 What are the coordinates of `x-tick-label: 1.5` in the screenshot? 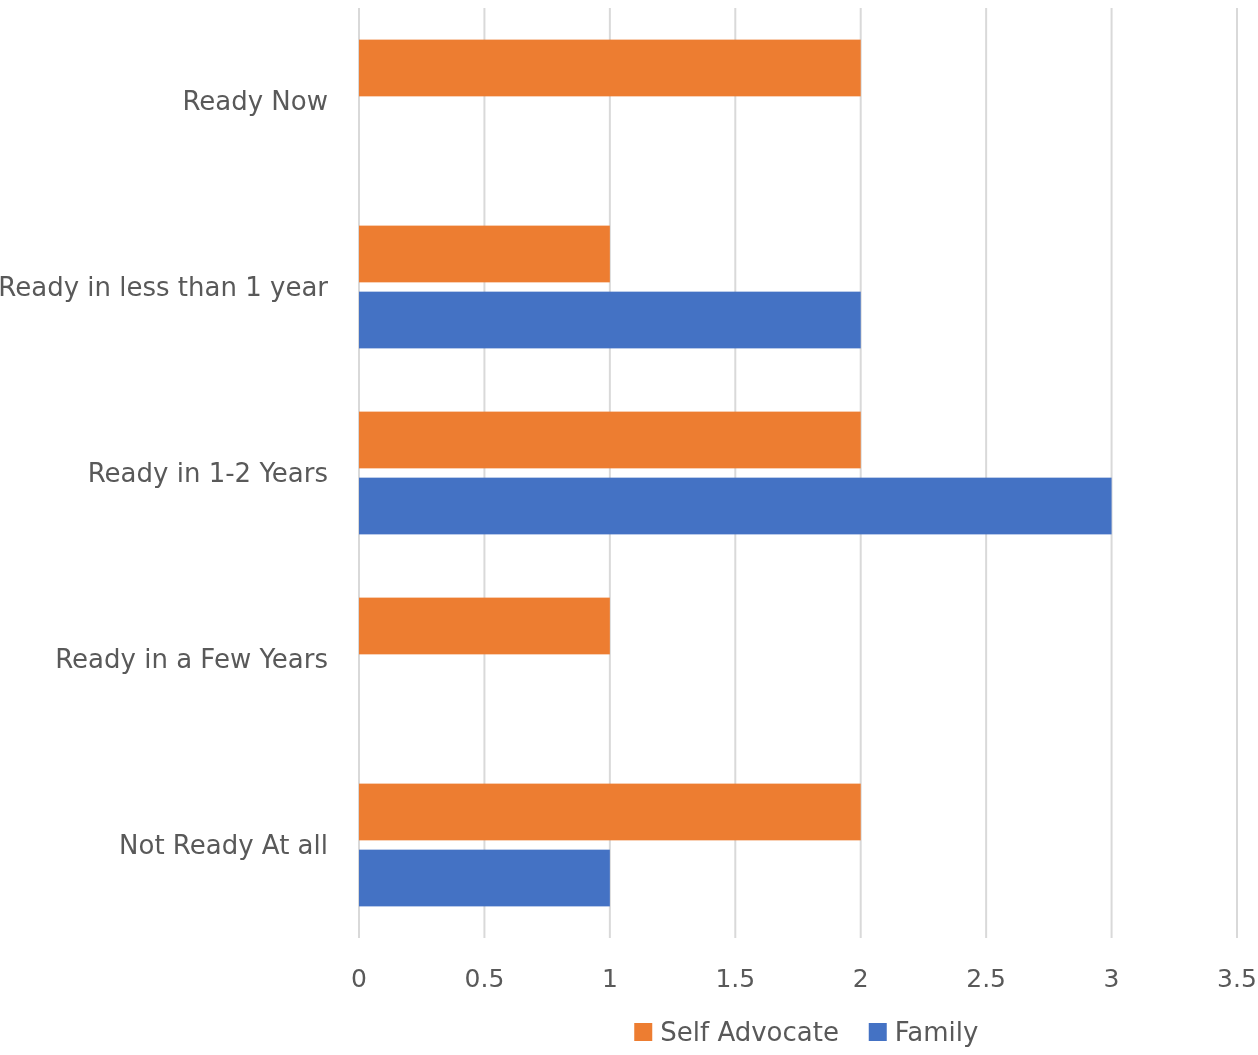 It's located at (735, 978).